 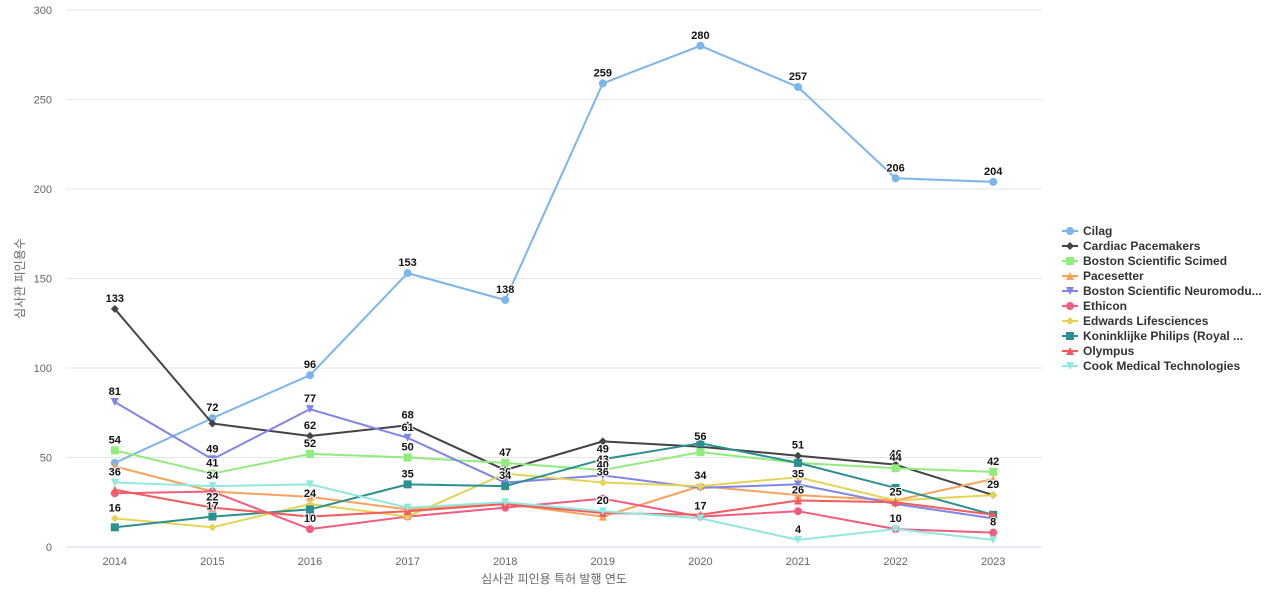 What do you see at coordinates (700, 507) in the screenshot?
I see `data-label: 17` at bounding box center [700, 507].